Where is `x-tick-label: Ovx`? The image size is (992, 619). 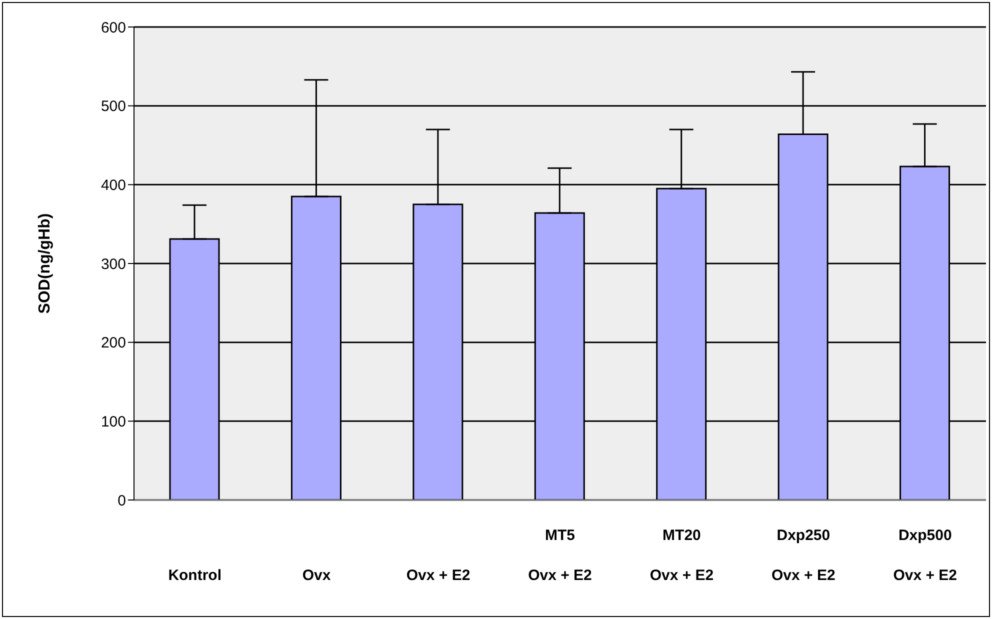 x-tick-label: Ovx is located at coordinates (317, 575).